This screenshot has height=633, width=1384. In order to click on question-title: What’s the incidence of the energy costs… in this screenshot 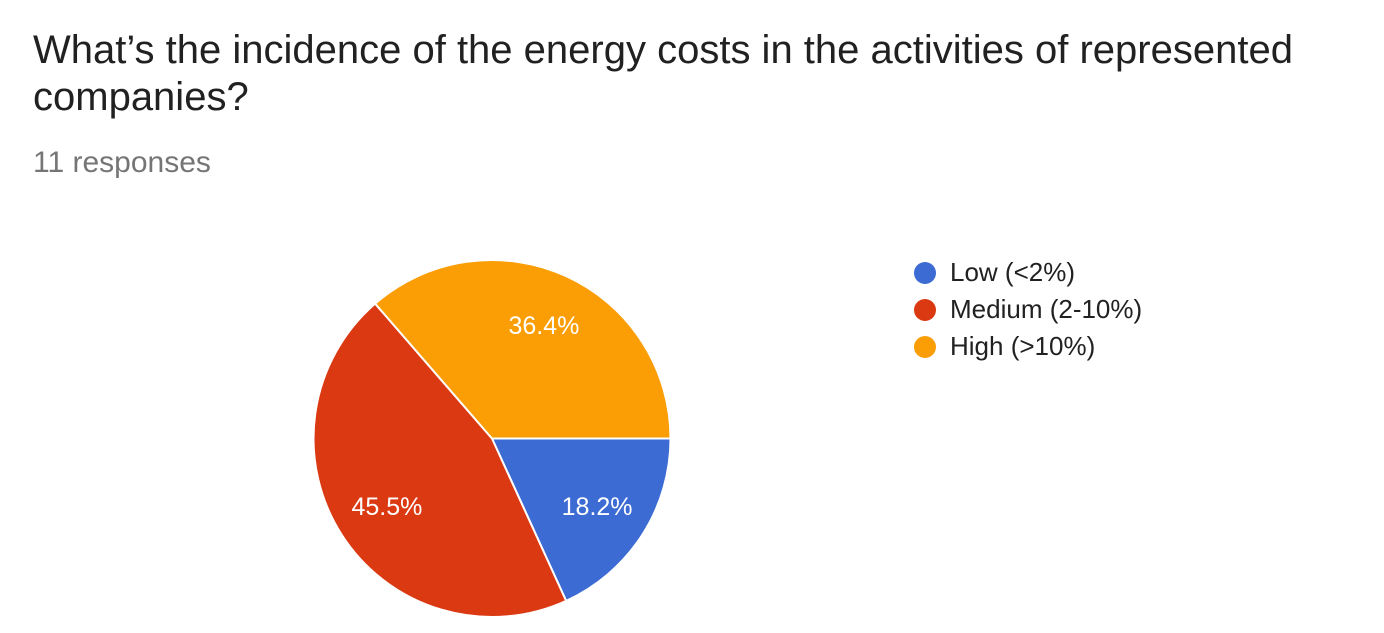, I will do `click(663, 73)`.